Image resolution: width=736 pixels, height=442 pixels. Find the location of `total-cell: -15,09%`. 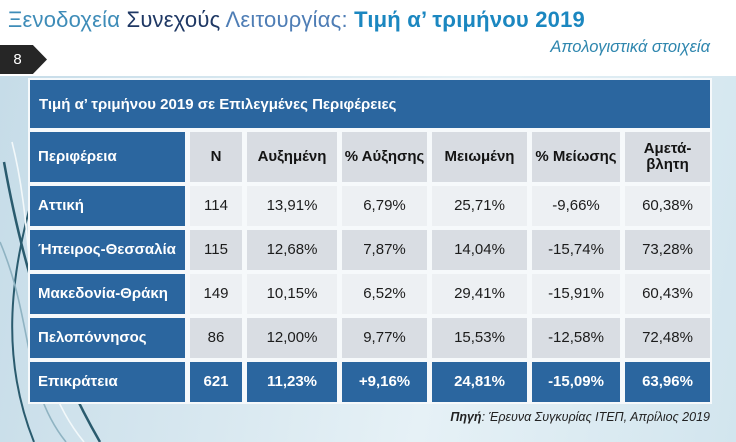

total-cell: -15,09% is located at coordinates (576, 382).